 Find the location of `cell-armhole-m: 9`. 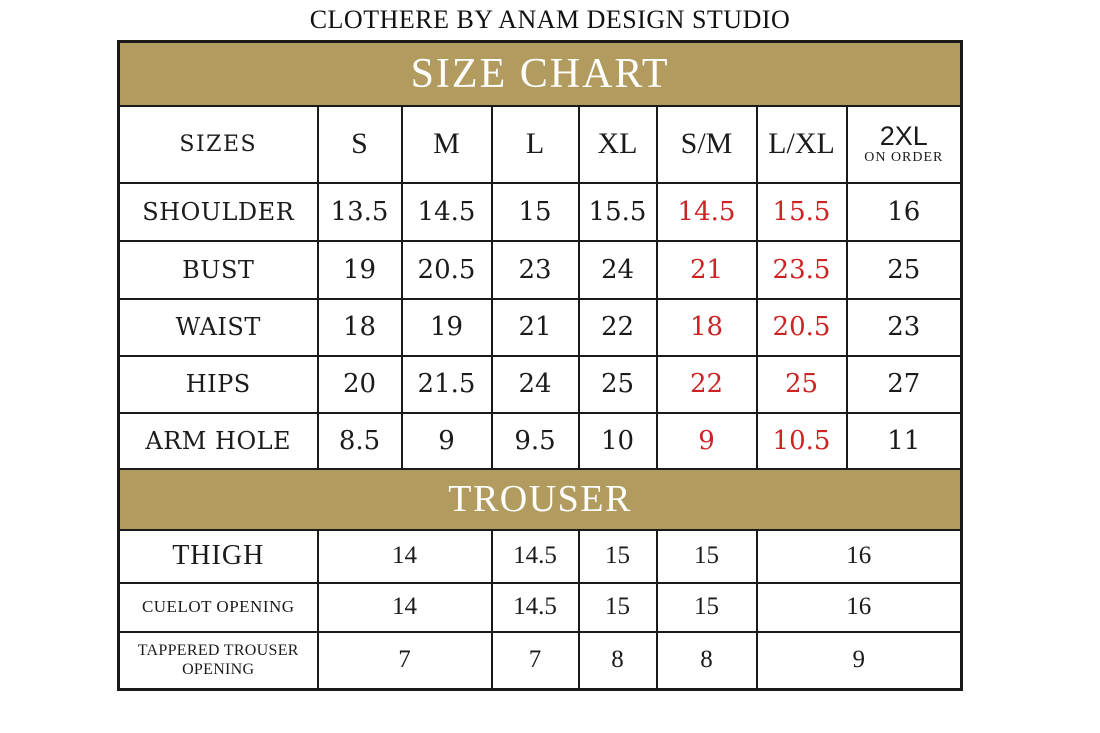

cell-armhole-m: 9 is located at coordinates (446, 440).